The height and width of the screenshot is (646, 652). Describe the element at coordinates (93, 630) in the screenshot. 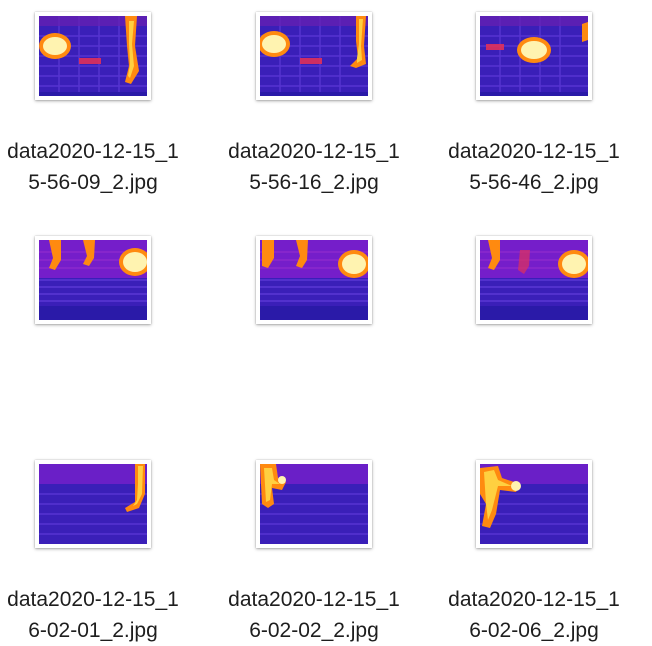

I see `file-name-line2: 6-02-01_2.jpg` at that location.